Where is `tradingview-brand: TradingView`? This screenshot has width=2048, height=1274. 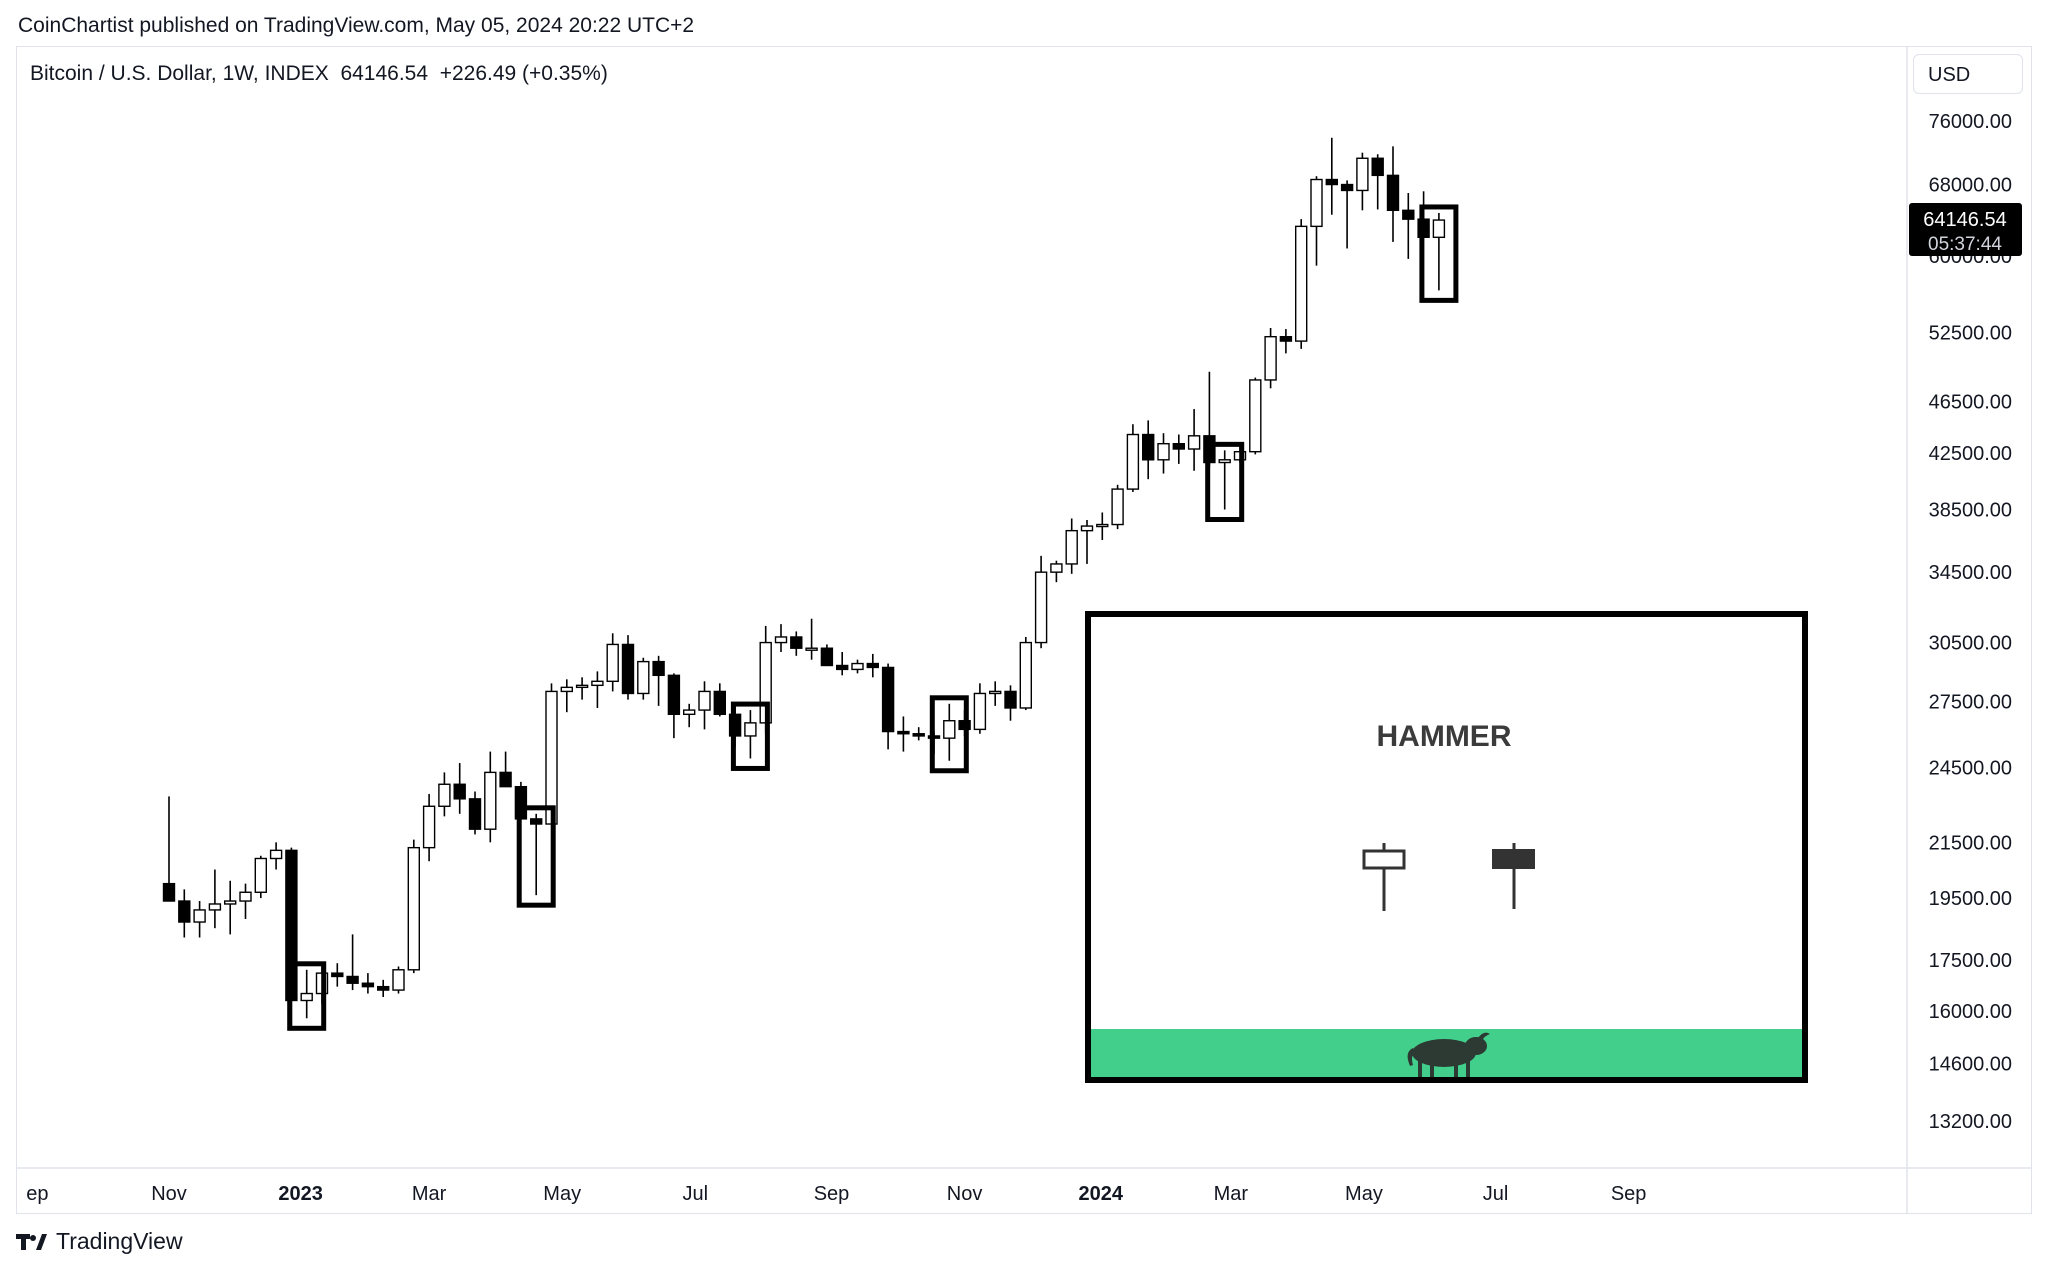
tradingview-brand: TradingView is located at coordinates (119, 1241).